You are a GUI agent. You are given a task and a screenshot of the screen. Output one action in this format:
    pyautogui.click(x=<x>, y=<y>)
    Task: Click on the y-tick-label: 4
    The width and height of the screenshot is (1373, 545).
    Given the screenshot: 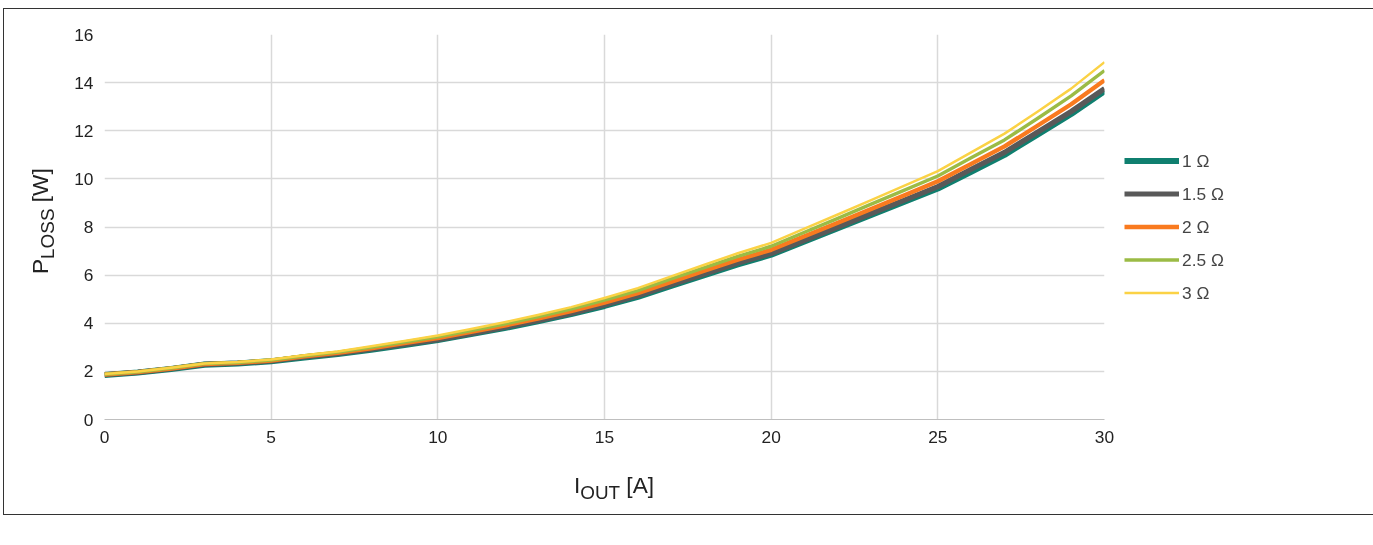 What is the action you would take?
    pyautogui.click(x=88, y=323)
    